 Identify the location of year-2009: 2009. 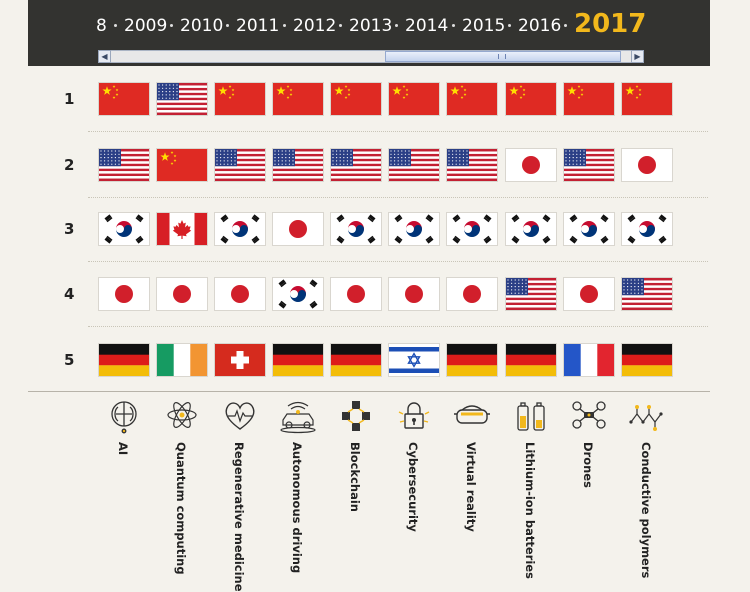
(146, 26).